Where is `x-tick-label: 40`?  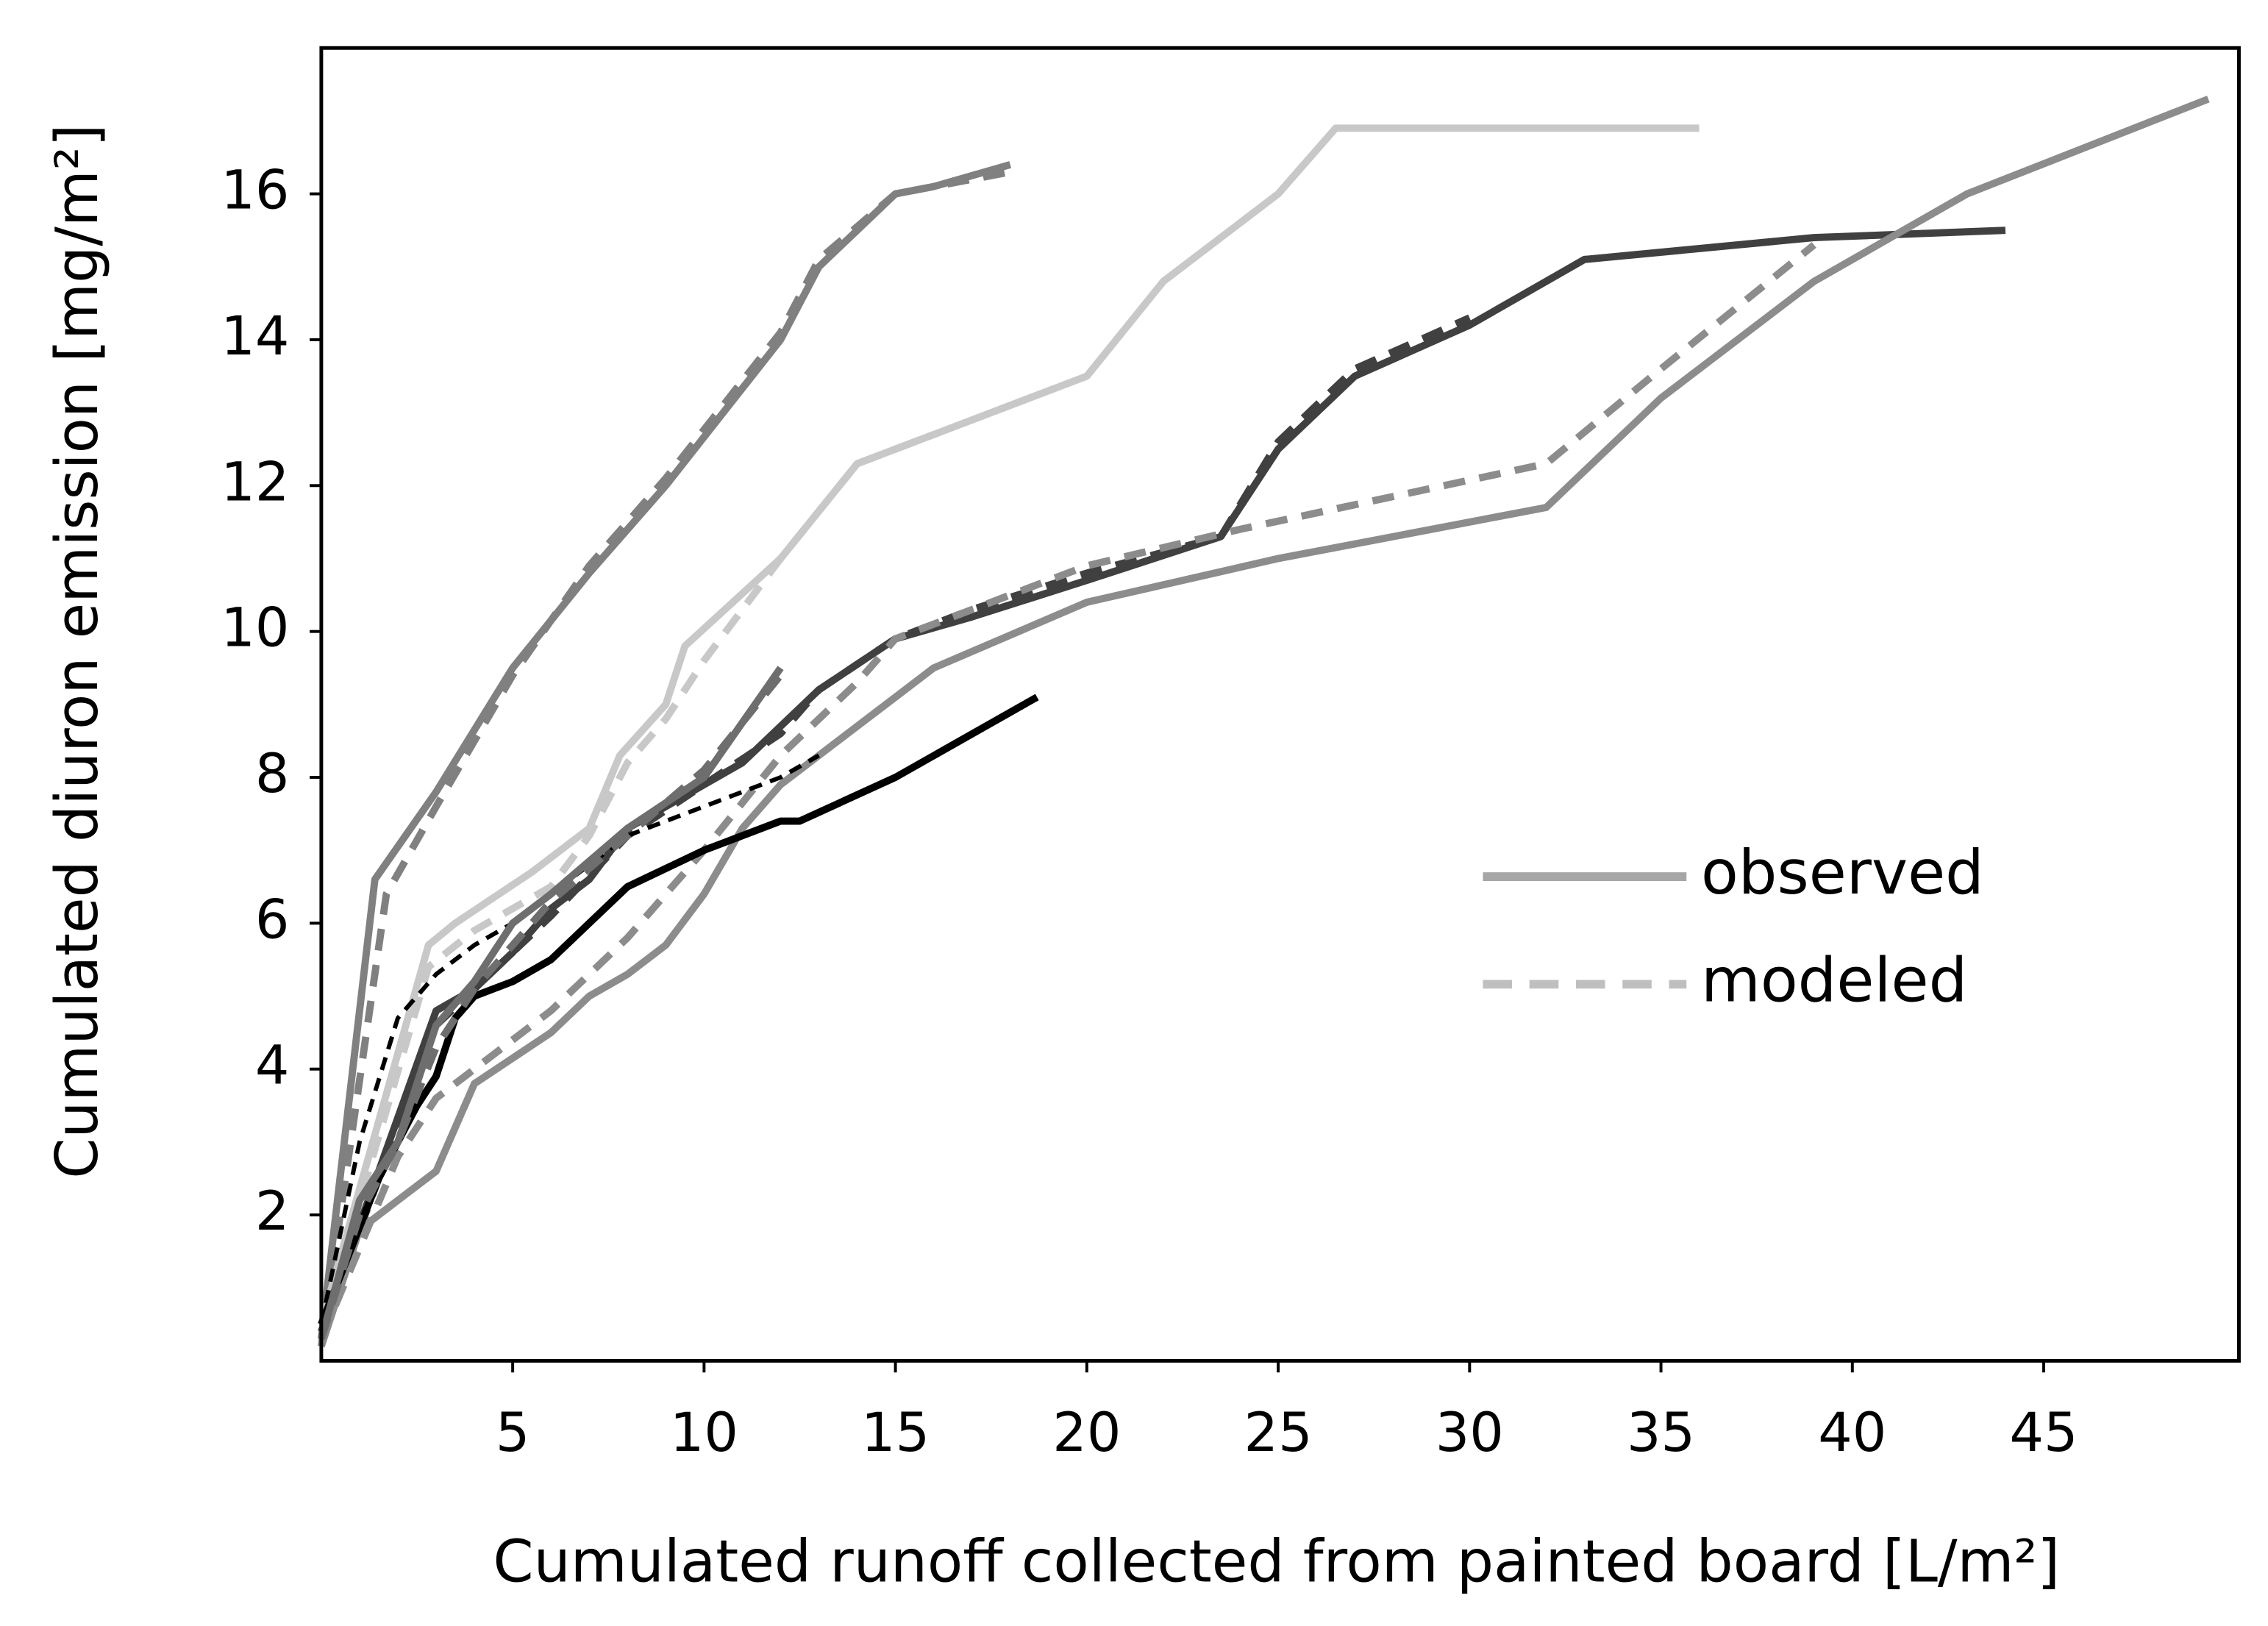
x-tick-label: 40 is located at coordinates (1852, 1433).